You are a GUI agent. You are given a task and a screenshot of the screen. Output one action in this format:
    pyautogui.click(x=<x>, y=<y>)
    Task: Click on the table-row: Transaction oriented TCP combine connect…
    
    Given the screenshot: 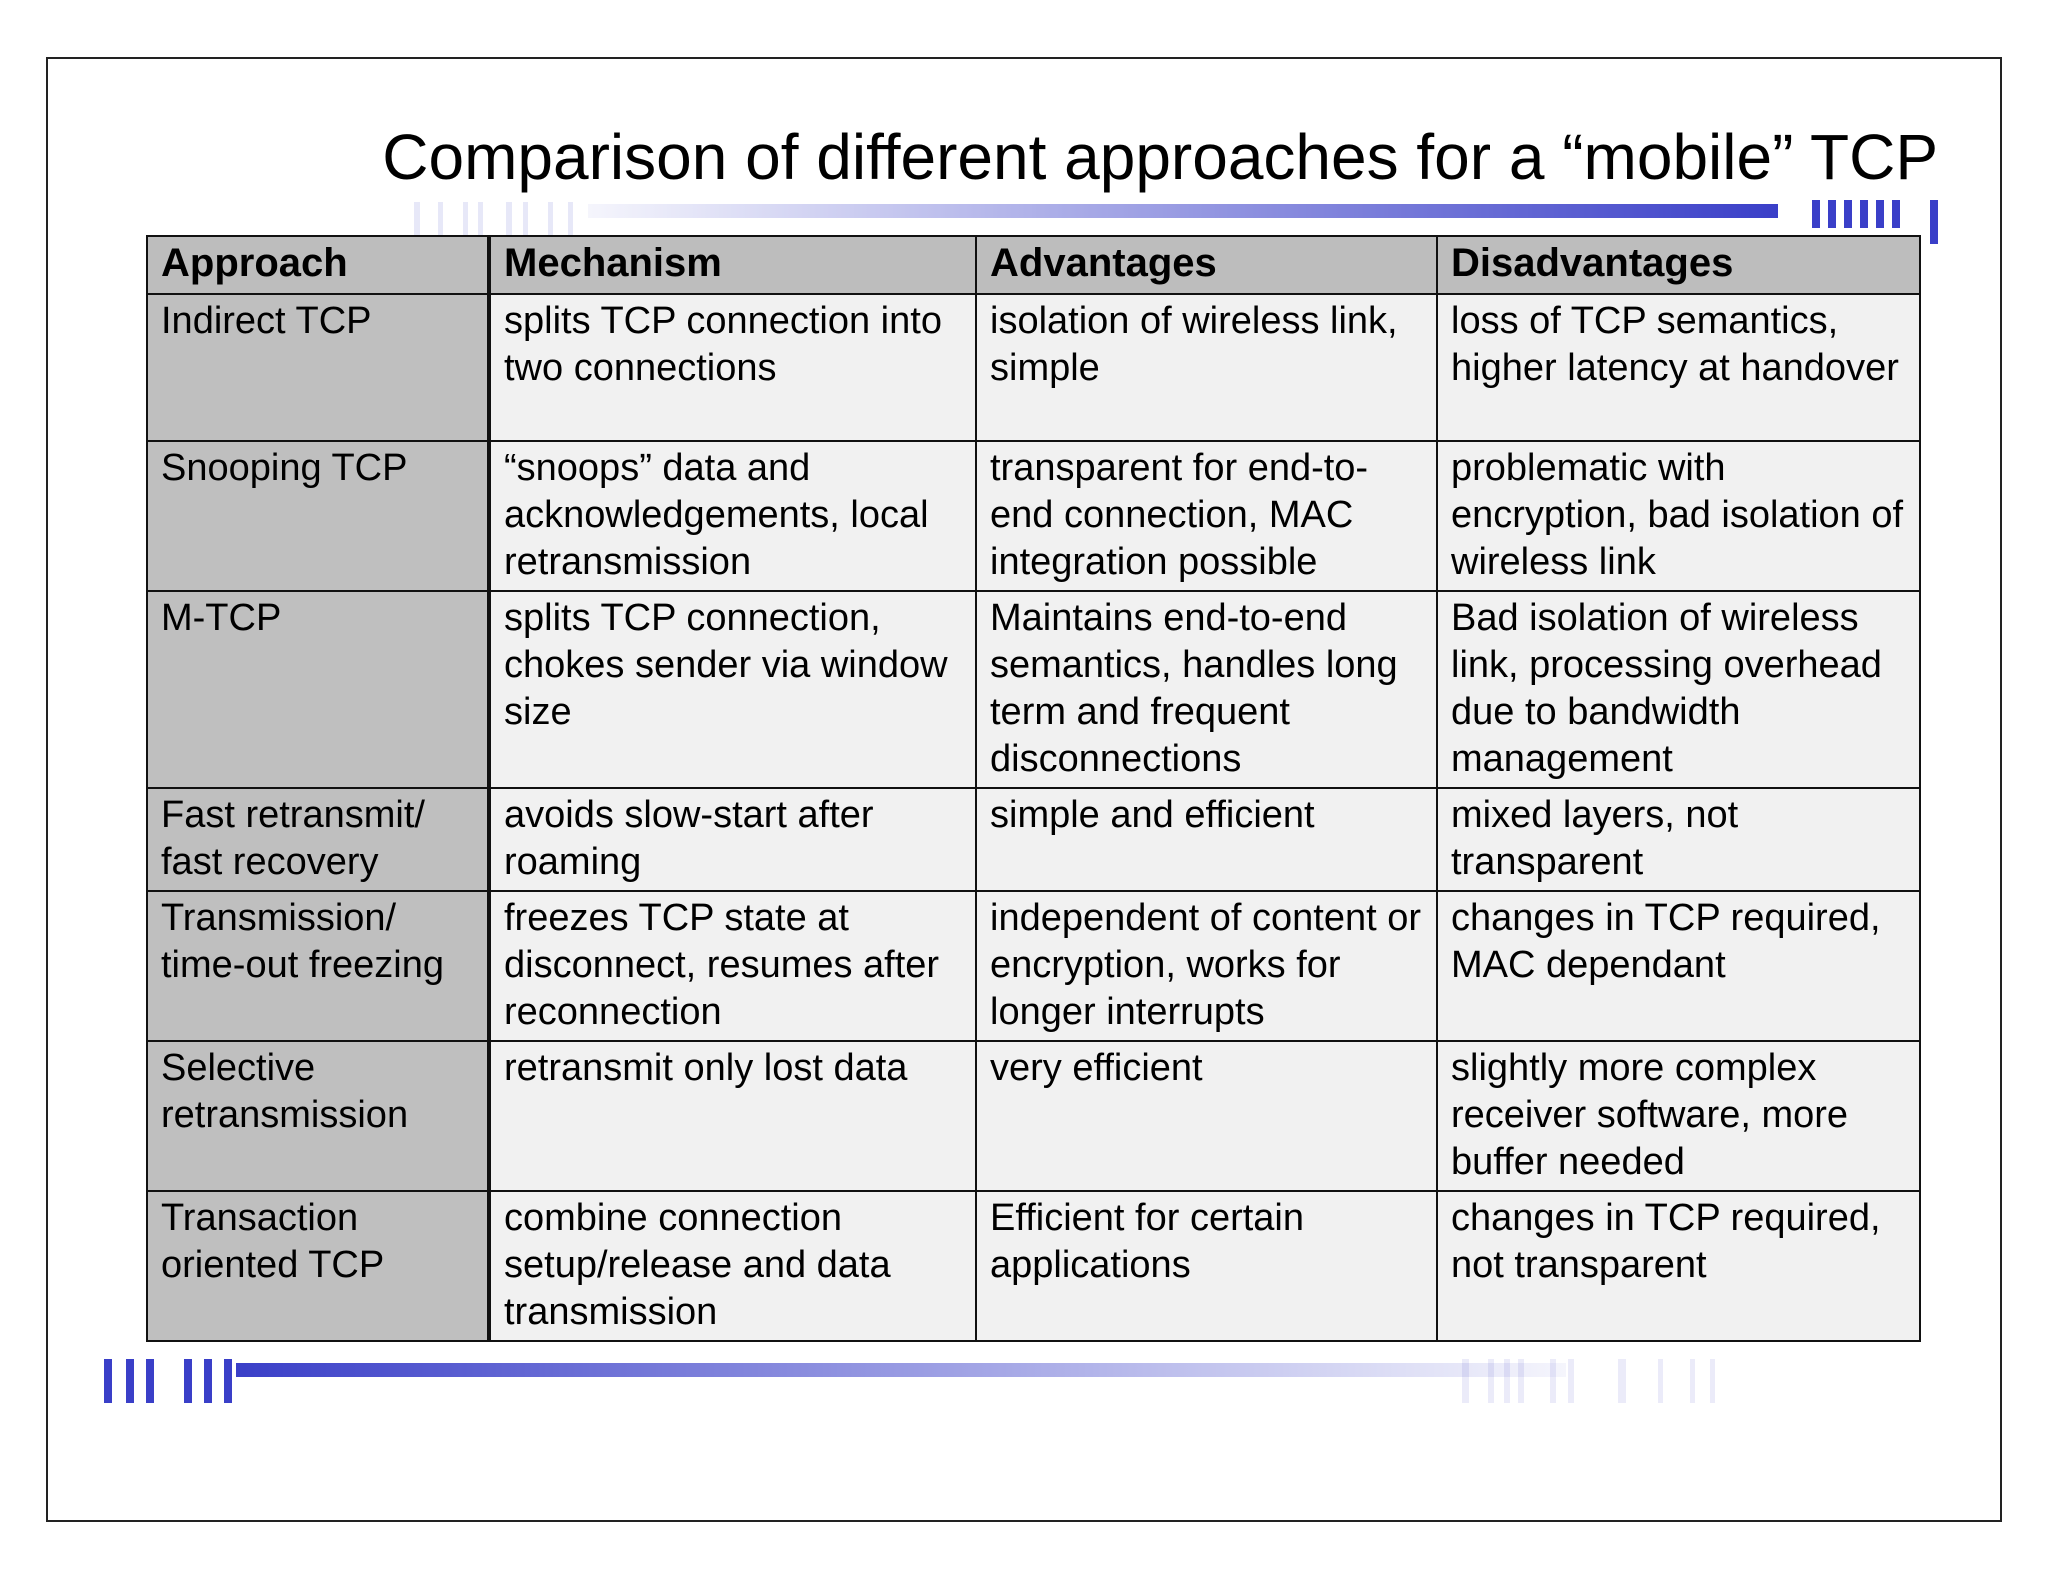 What is the action you would take?
    pyautogui.click(x=1033, y=1266)
    